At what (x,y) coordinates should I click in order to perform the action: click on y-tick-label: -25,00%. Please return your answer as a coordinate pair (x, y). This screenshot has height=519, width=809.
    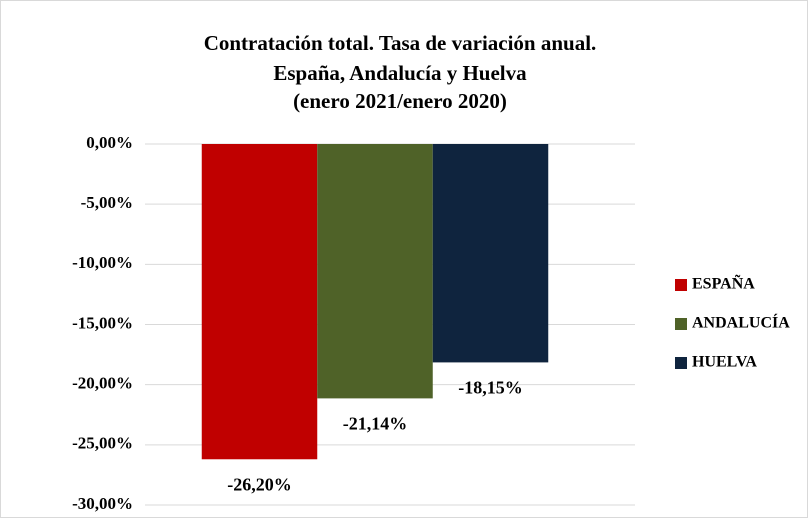
    Looking at the image, I should click on (102, 443).